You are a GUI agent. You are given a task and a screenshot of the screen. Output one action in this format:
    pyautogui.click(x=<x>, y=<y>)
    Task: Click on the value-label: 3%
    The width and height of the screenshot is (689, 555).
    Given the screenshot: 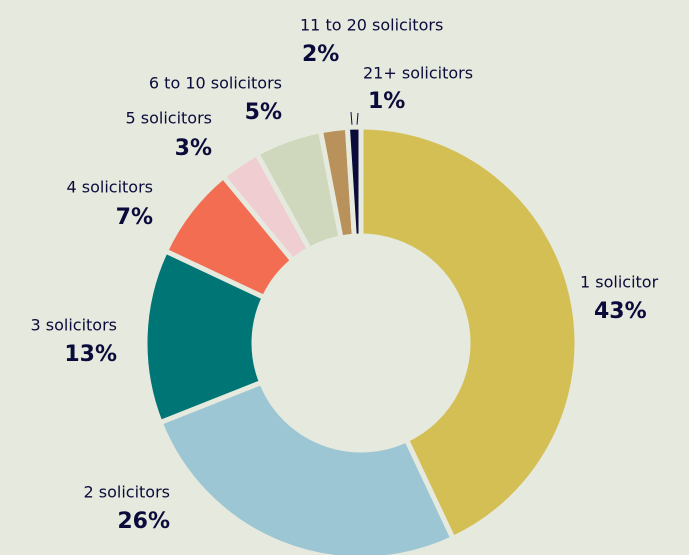 What is the action you would take?
    pyautogui.click(x=193, y=148)
    